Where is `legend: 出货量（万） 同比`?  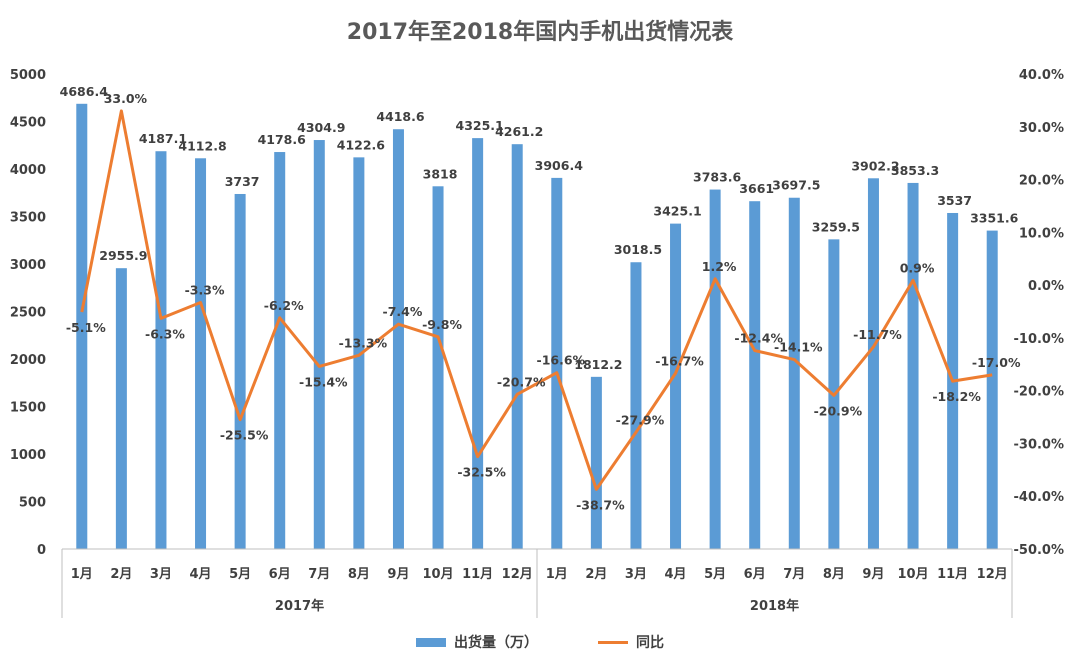
legend: 出货量（万） 同比 is located at coordinates (540, 642).